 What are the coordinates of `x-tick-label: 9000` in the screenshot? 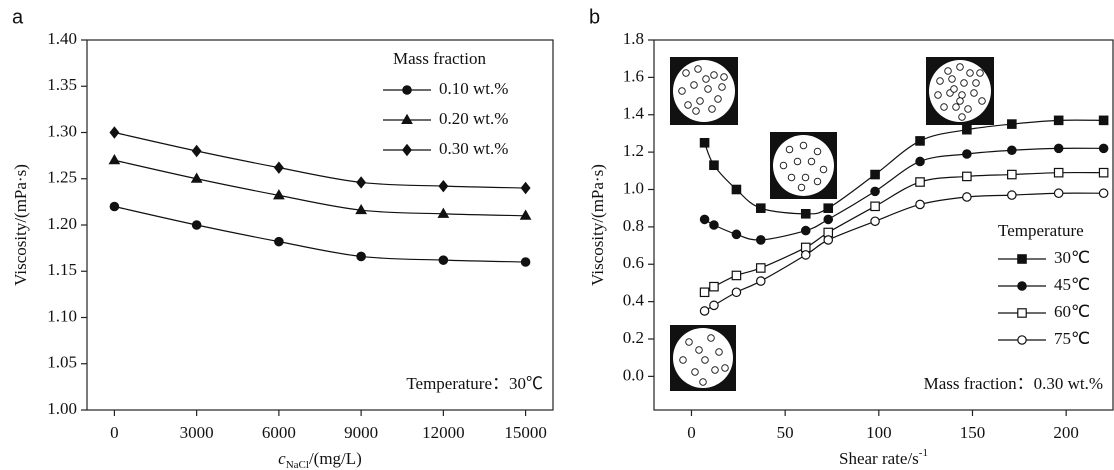 It's located at (361, 432).